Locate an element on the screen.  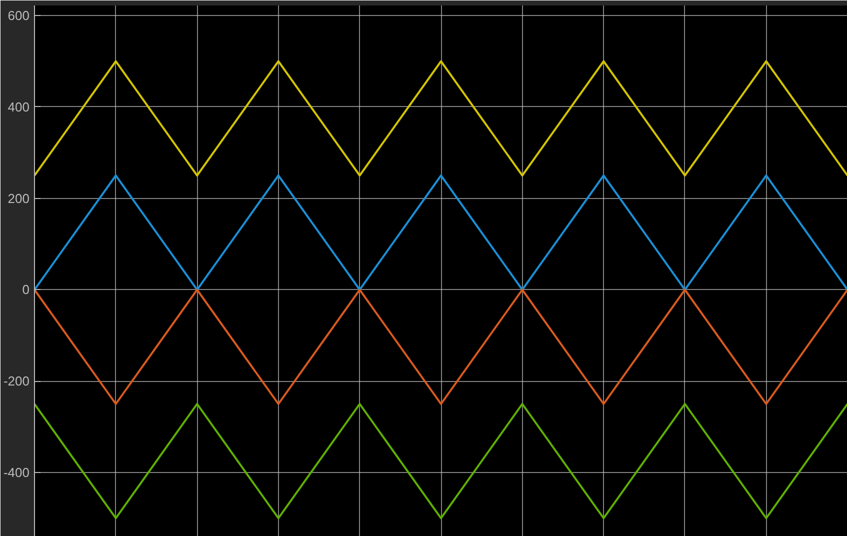
y-tick-label: 200 is located at coordinates (19, 198).